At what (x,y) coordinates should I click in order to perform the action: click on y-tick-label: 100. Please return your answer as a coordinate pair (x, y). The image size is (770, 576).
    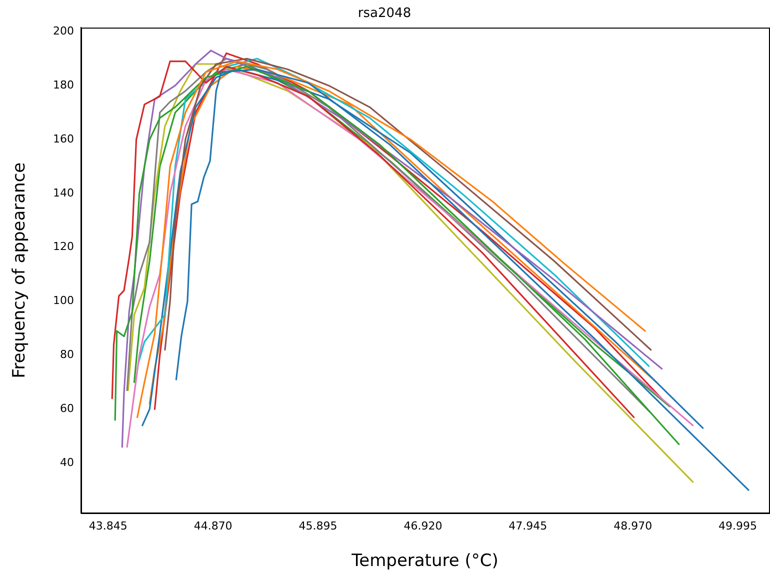
    Looking at the image, I should click on (63, 301).